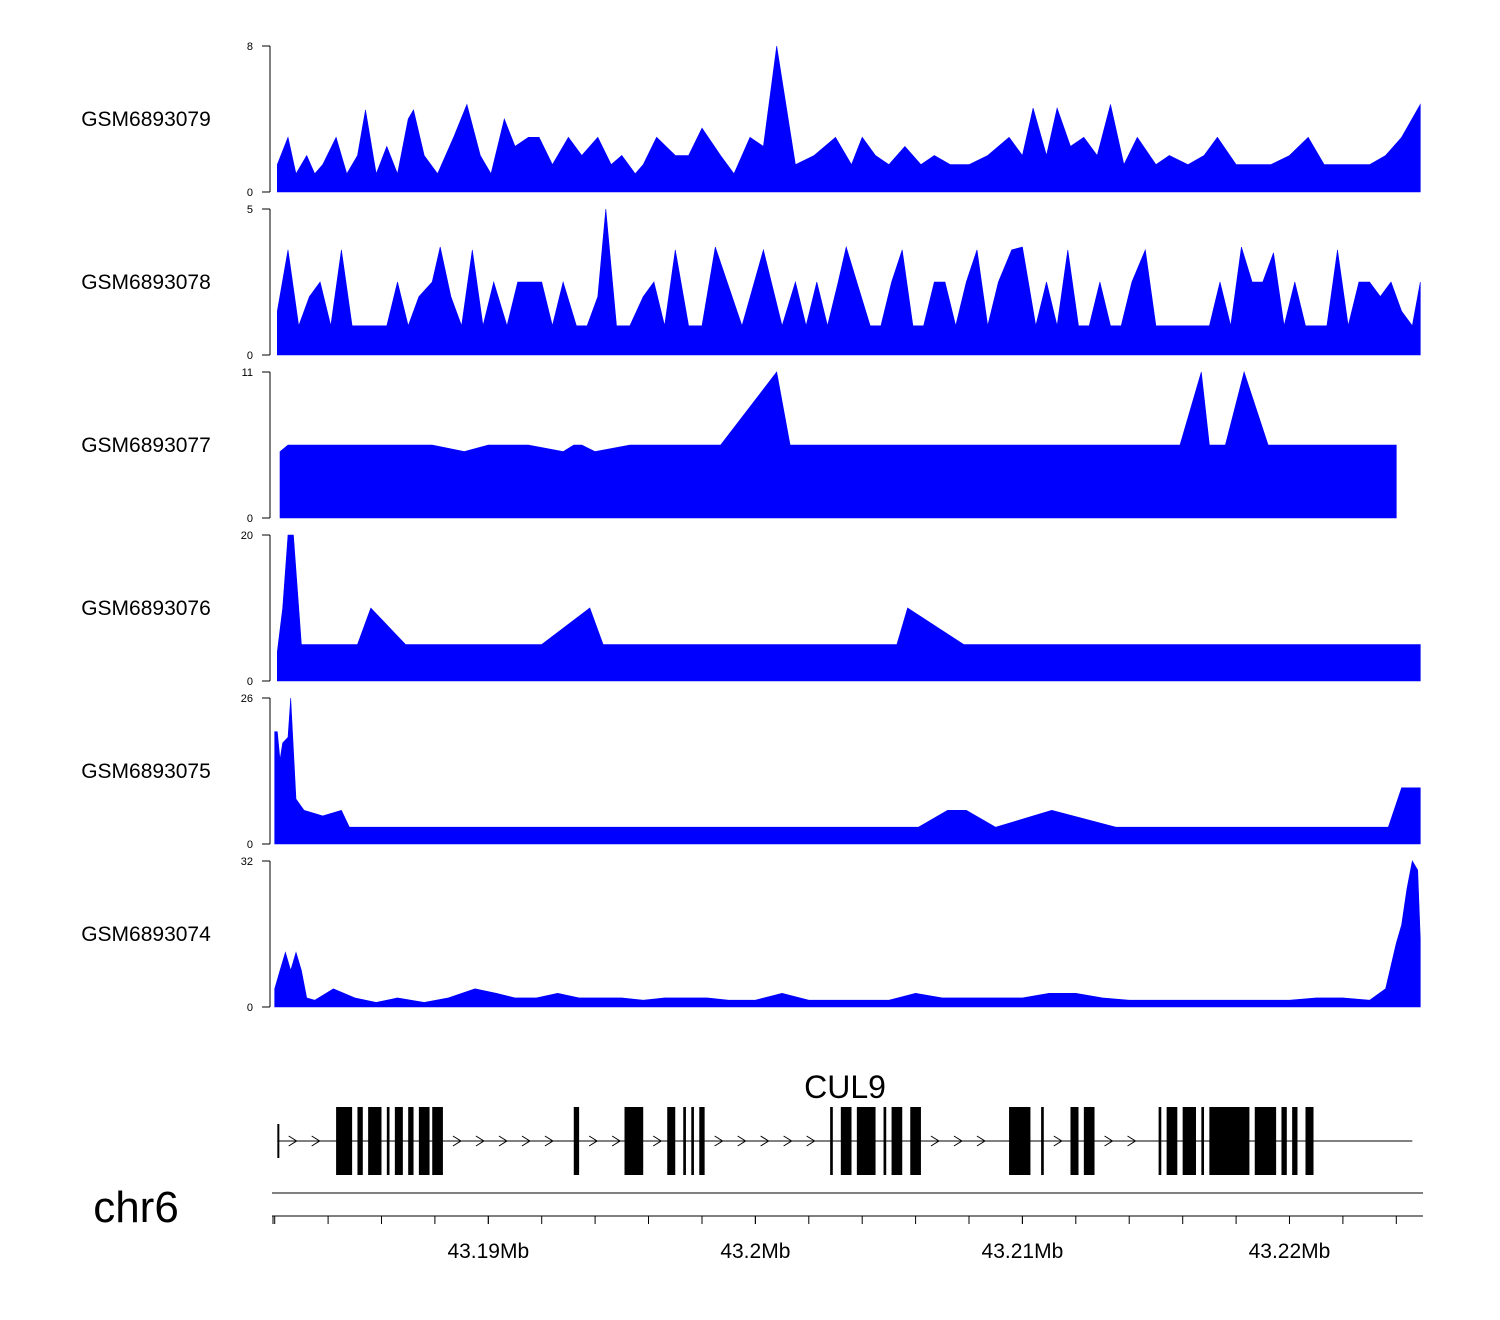 This screenshot has width=1500, height=1320. What do you see at coordinates (136, 1207) in the screenshot?
I see `chromosome-label: chr6` at bounding box center [136, 1207].